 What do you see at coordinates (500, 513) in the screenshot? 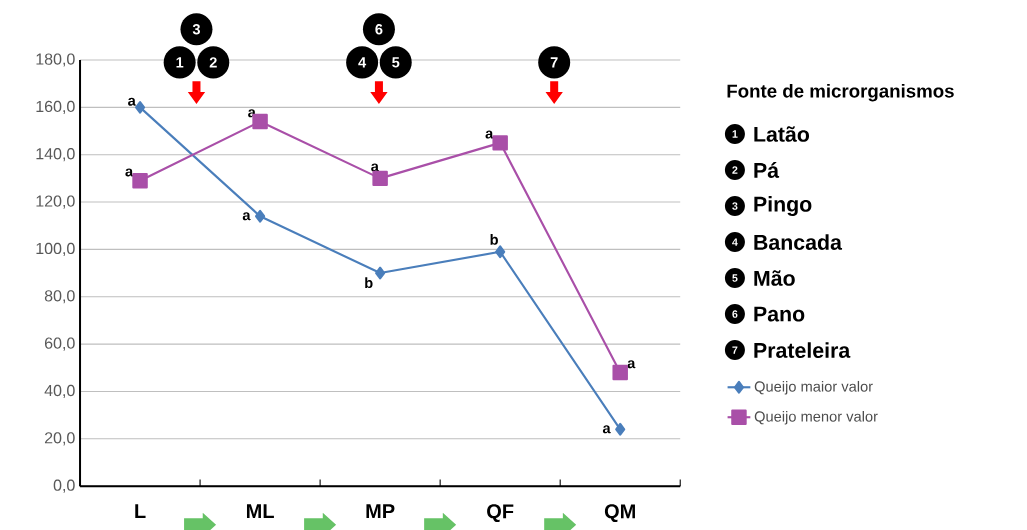
I see `x-tick-label: QF` at bounding box center [500, 513].